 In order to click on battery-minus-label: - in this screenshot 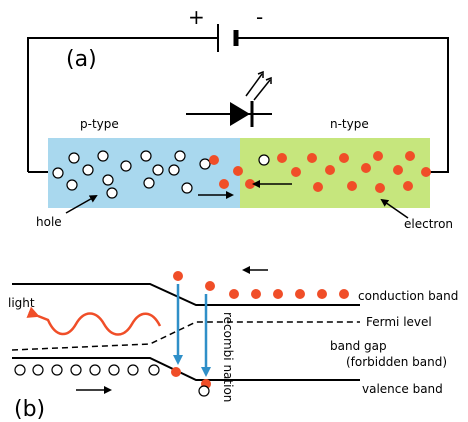, I will do `click(259, 17)`.